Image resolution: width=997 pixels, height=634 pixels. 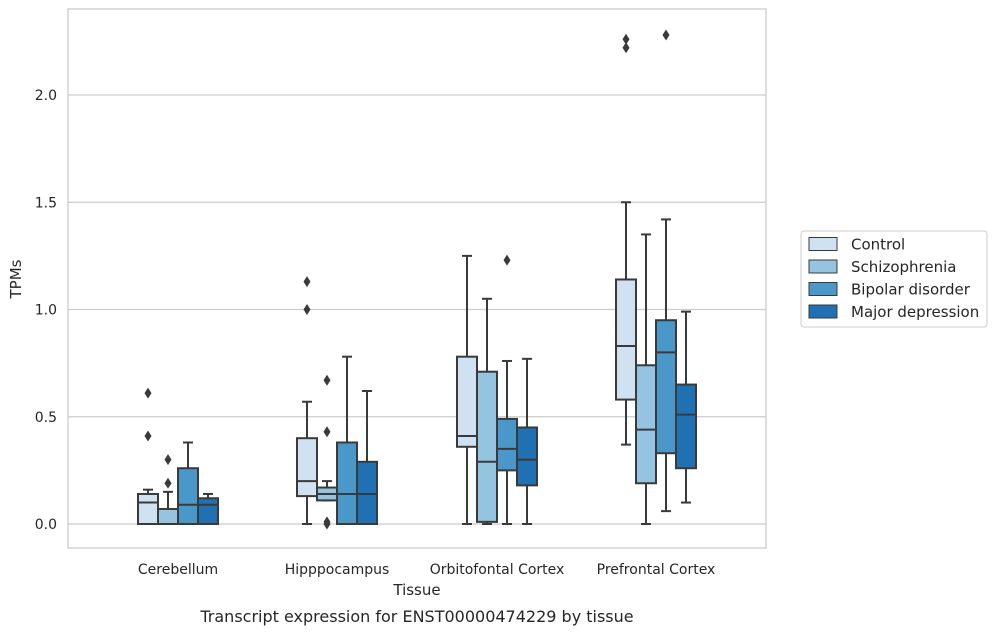 What do you see at coordinates (16, 279) in the screenshot?
I see `y-axis-label: TPMs` at bounding box center [16, 279].